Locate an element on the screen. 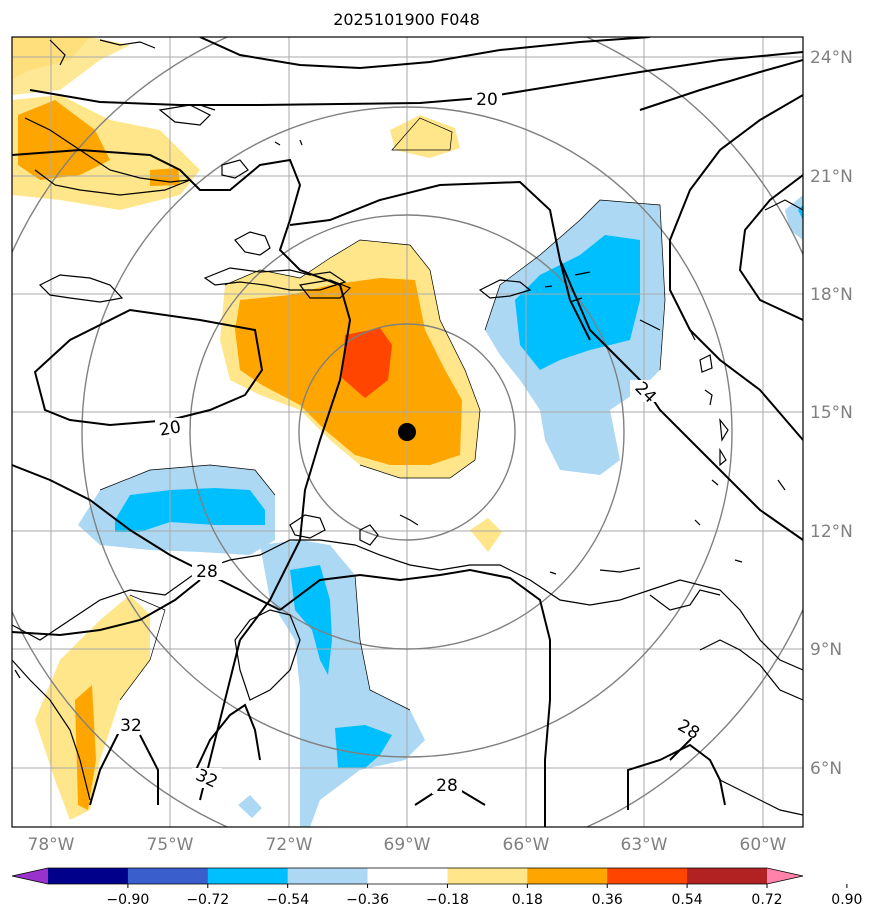 The image size is (873, 924). lat-tick-label: 9°N is located at coordinates (826, 650).